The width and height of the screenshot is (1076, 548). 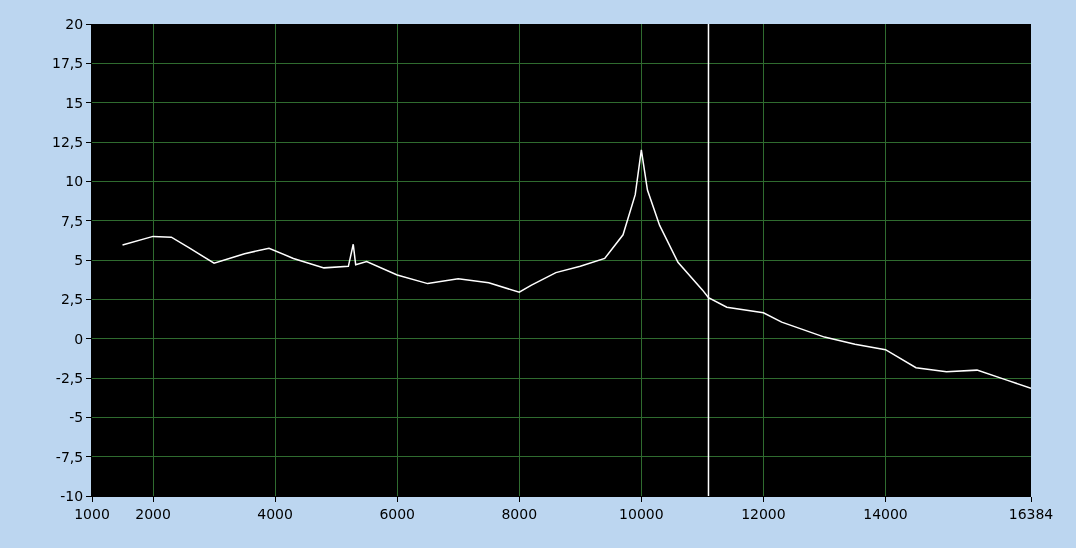 What do you see at coordinates (72, 220) in the screenshot?
I see `y-tick-label: 7,5` at bounding box center [72, 220].